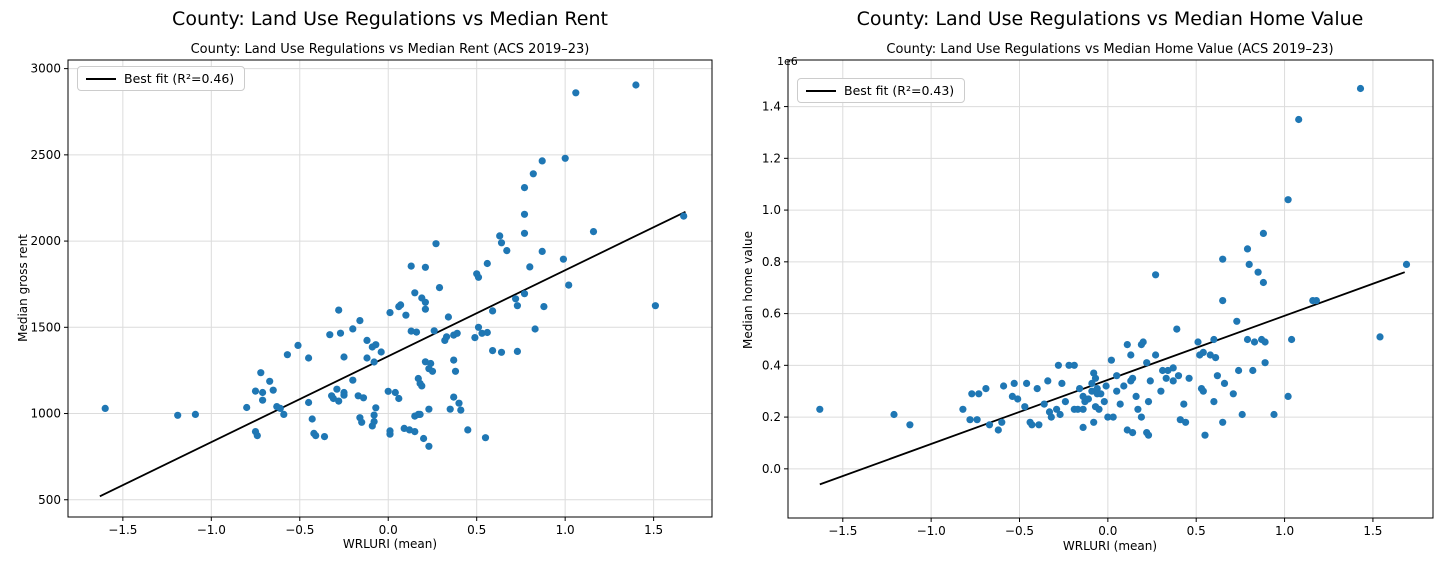 The width and height of the screenshot is (1456, 577). I want to click on x-tick-label: 0.5, so click(476, 530).